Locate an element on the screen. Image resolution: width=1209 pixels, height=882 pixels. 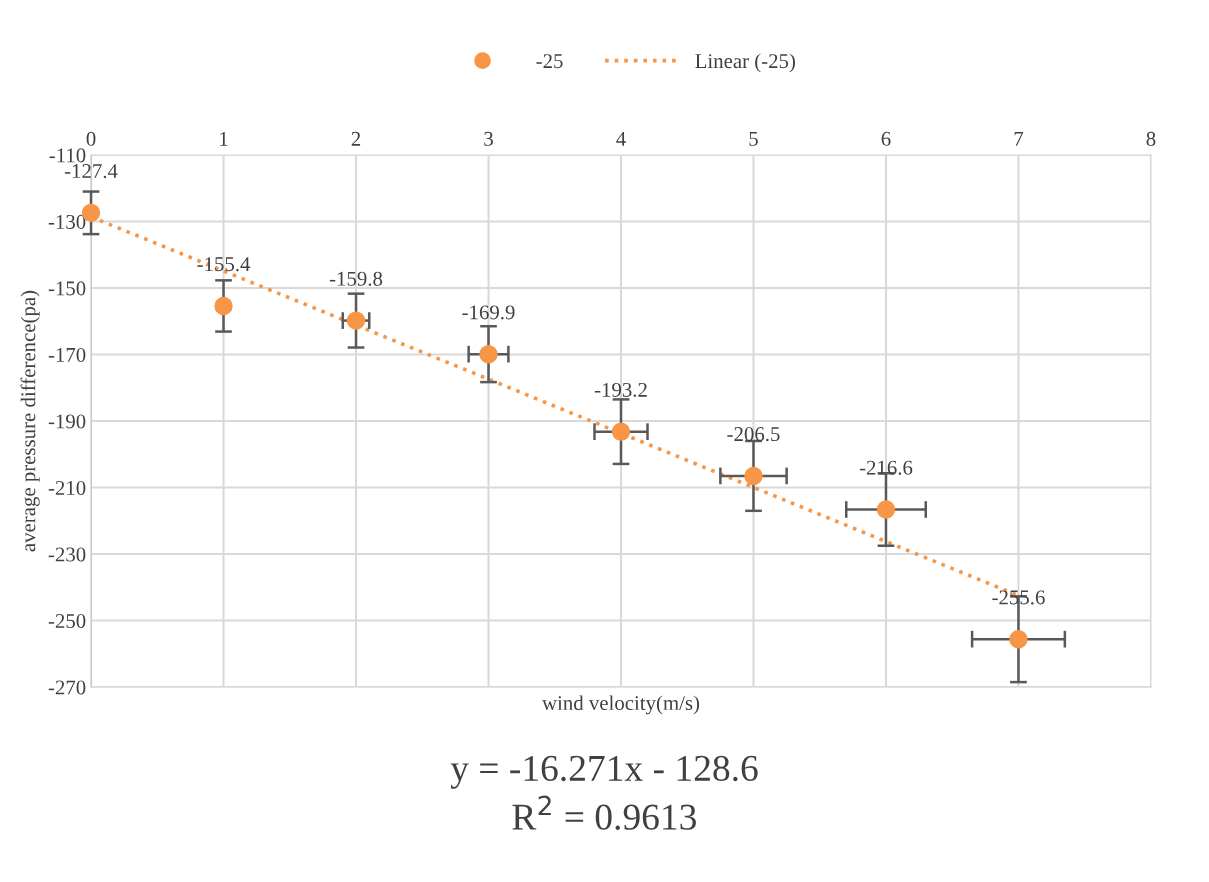
x-tick-label: 7 is located at coordinates (1019, 139).